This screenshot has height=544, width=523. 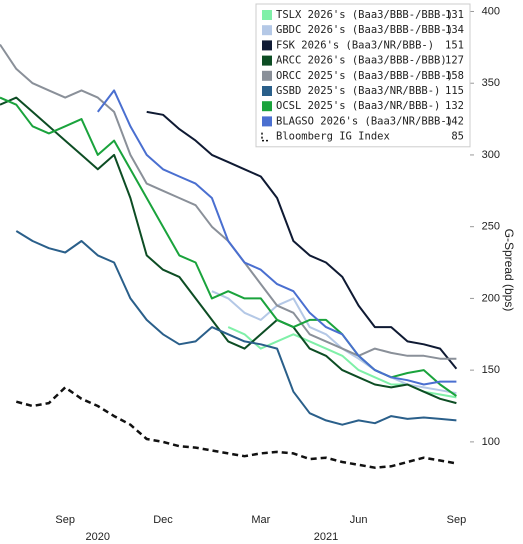 I want to click on legend-label: FSK 2026's (Baa3/NR/BBB-), so click(x=355, y=45).